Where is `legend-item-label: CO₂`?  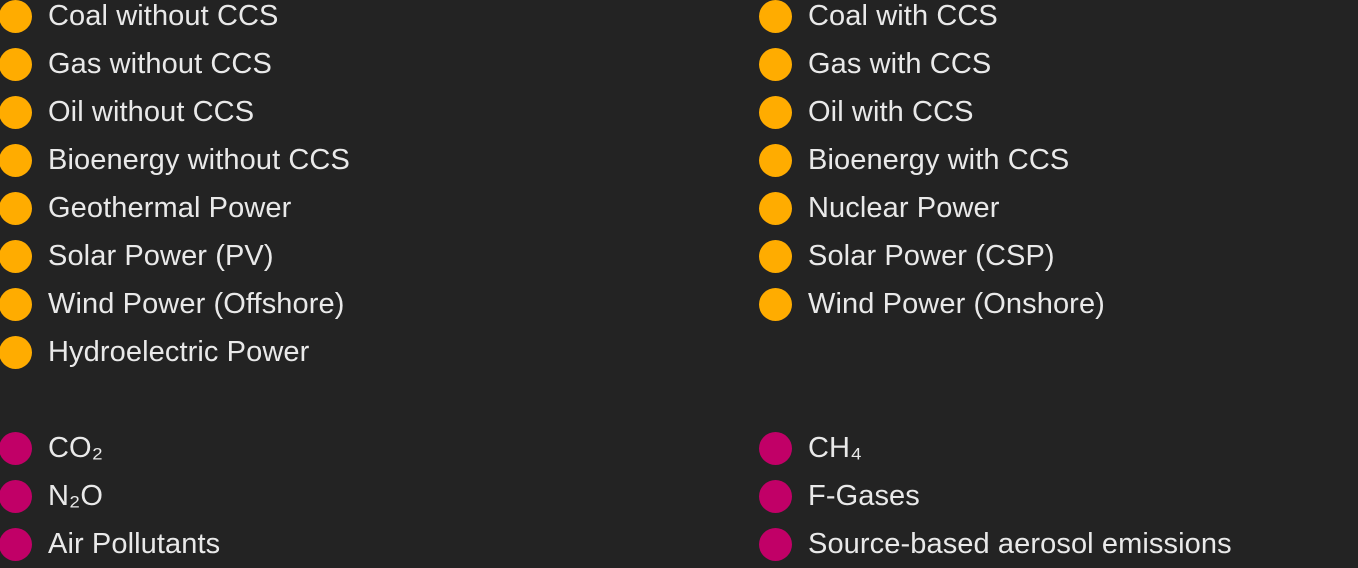 legend-item-label: CO₂ is located at coordinates (76, 448).